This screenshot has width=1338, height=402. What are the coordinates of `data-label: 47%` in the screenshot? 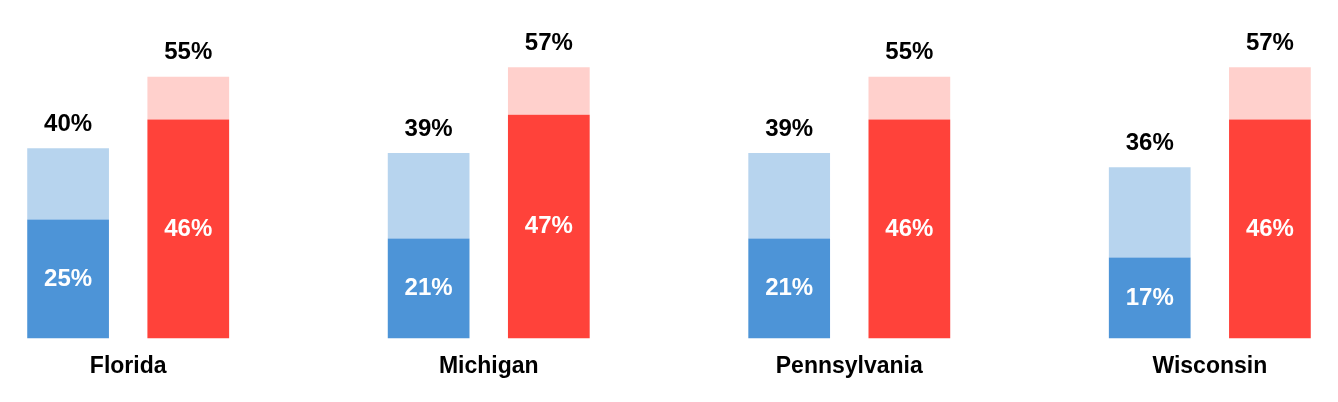 It's located at (548, 225).